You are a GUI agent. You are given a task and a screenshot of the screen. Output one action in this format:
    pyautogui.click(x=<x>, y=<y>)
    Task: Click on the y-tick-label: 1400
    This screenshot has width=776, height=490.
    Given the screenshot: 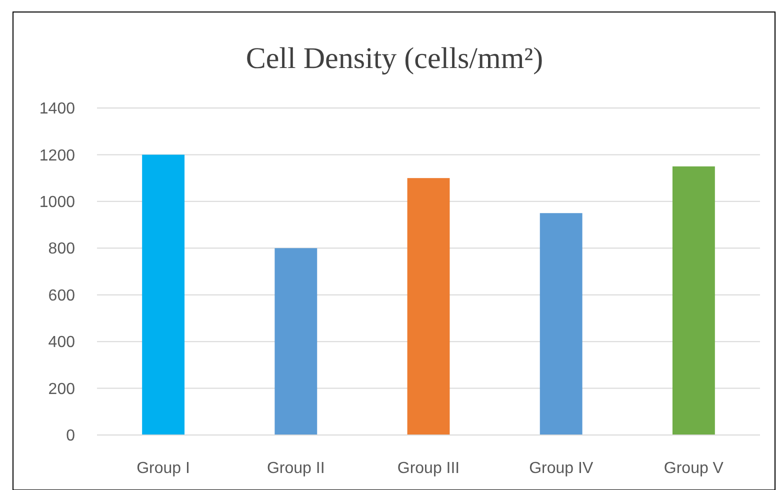 What is the action you would take?
    pyautogui.click(x=57, y=109)
    